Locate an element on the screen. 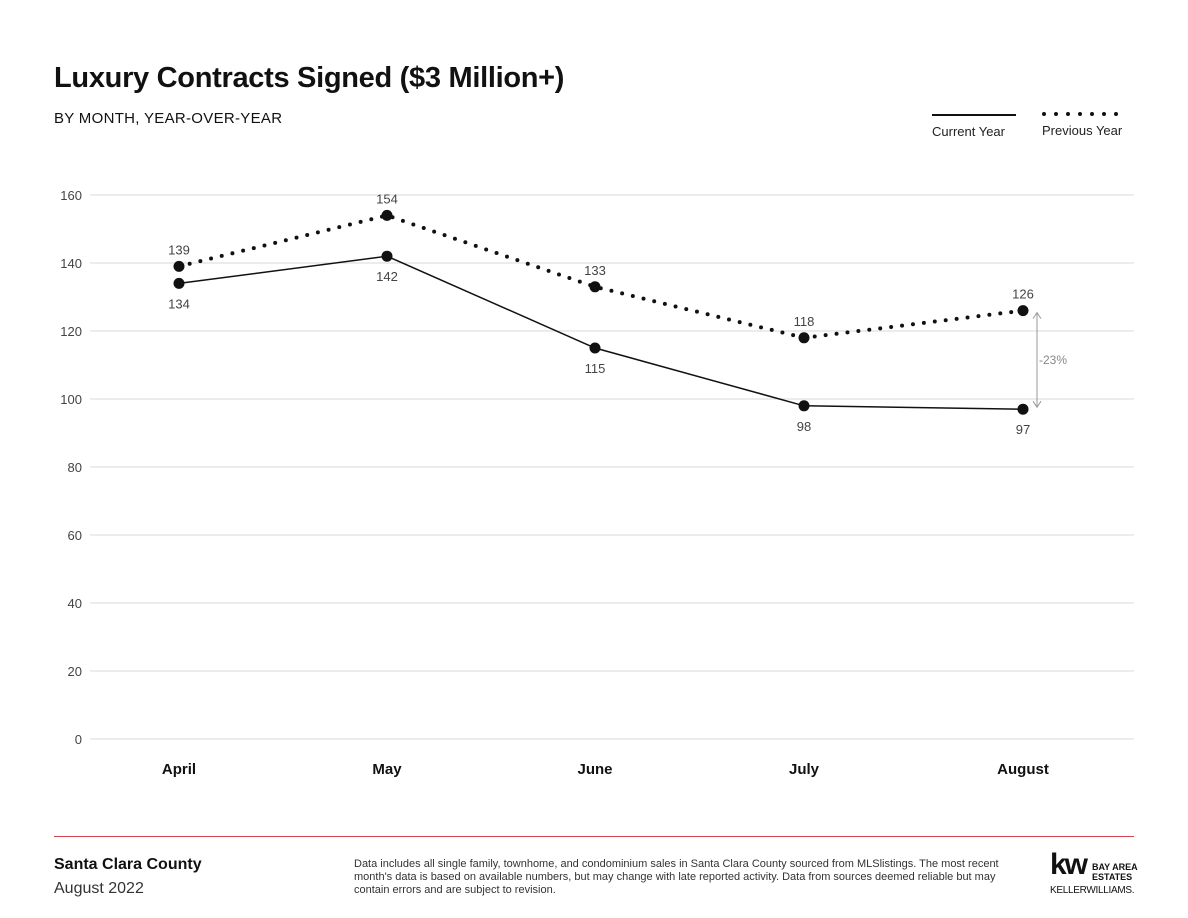  x-tick-label: August is located at coordinates (1023, 769).